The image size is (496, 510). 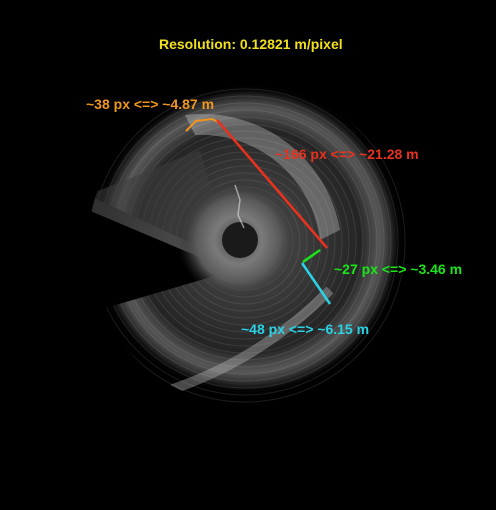 I want to click on green-measurement-line, so click(x=311, y=256).